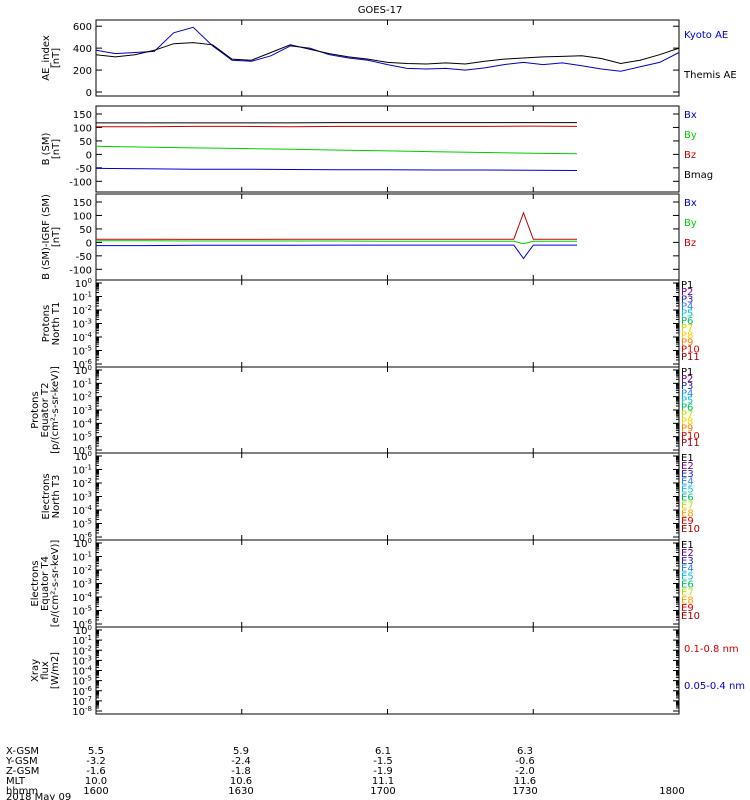 The width and height of the screenshot is (750, 800). Describe the element at coordinates (383, 761) in the screenshot. I see `x-axis-value: -1.5` at that location.